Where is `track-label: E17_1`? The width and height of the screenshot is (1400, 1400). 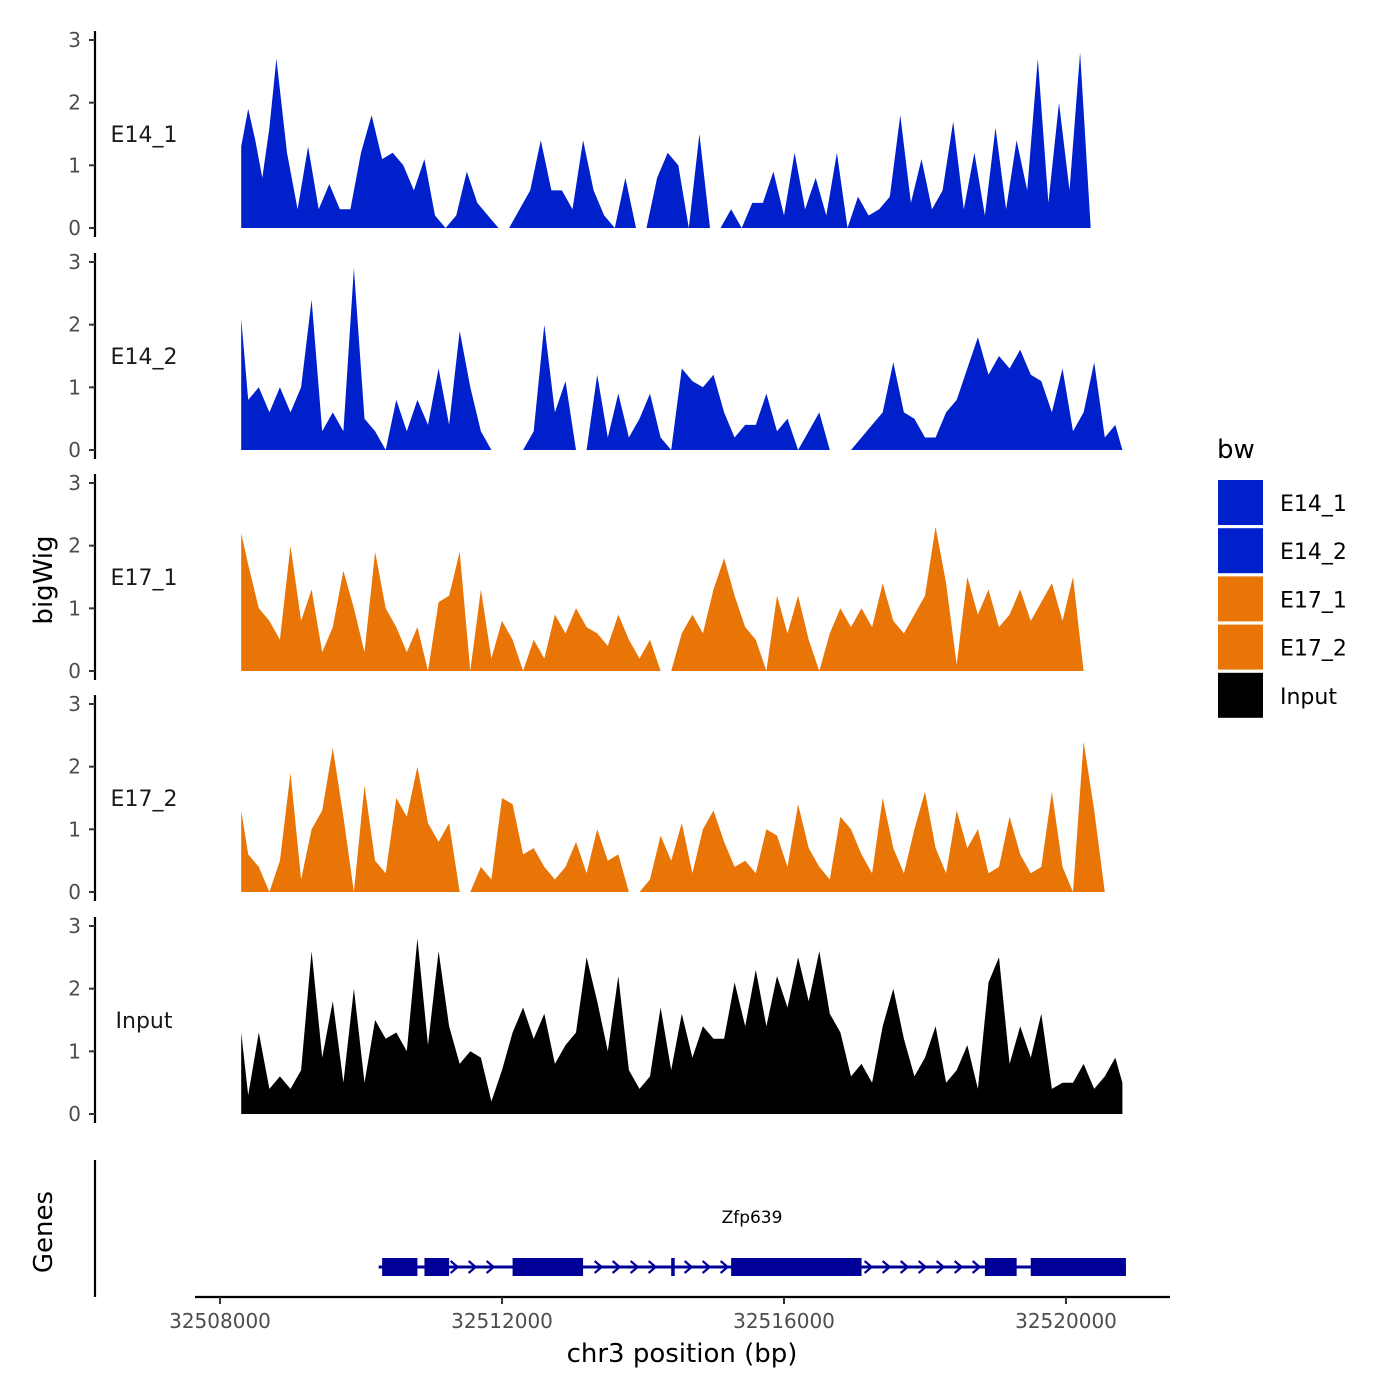 track-label: E17_1 is located at coordinates (144, 578).